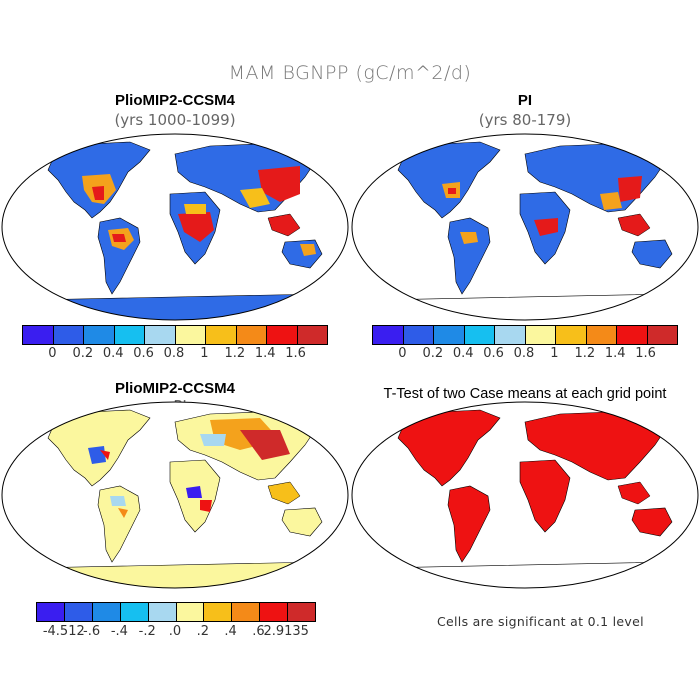 The image size is (700, 700). What do you see at coordinates (230, 631) in the screenshot?
I see `colorbar-tick-label: .4` at bounding box center [230, 631].